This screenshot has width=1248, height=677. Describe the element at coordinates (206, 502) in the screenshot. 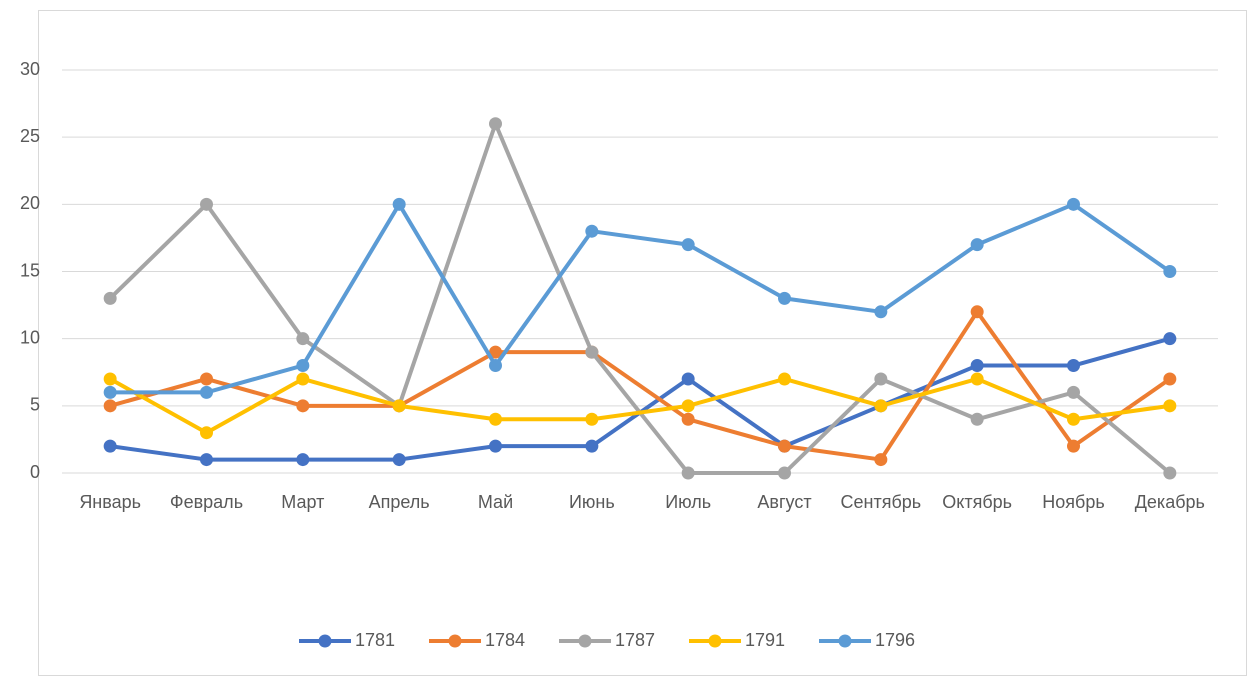

I see `x-tick-label: Февраль` at that location.